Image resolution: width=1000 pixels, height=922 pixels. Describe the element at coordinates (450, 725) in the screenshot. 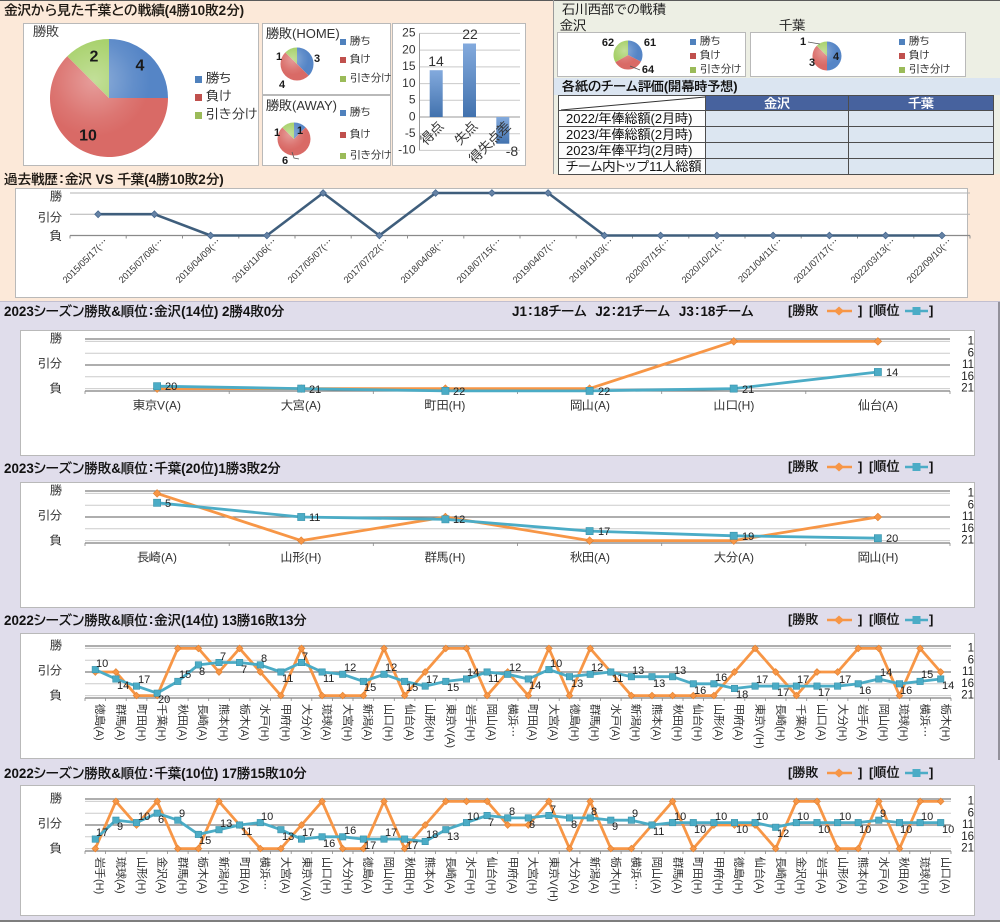

I see `svg-text: 東京V(A)` at that location.